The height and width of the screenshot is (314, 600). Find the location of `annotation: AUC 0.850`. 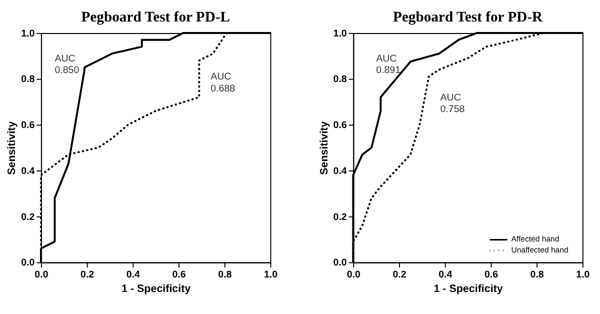

annotation: AUC 0.850 is located at coordinates (67, 64).